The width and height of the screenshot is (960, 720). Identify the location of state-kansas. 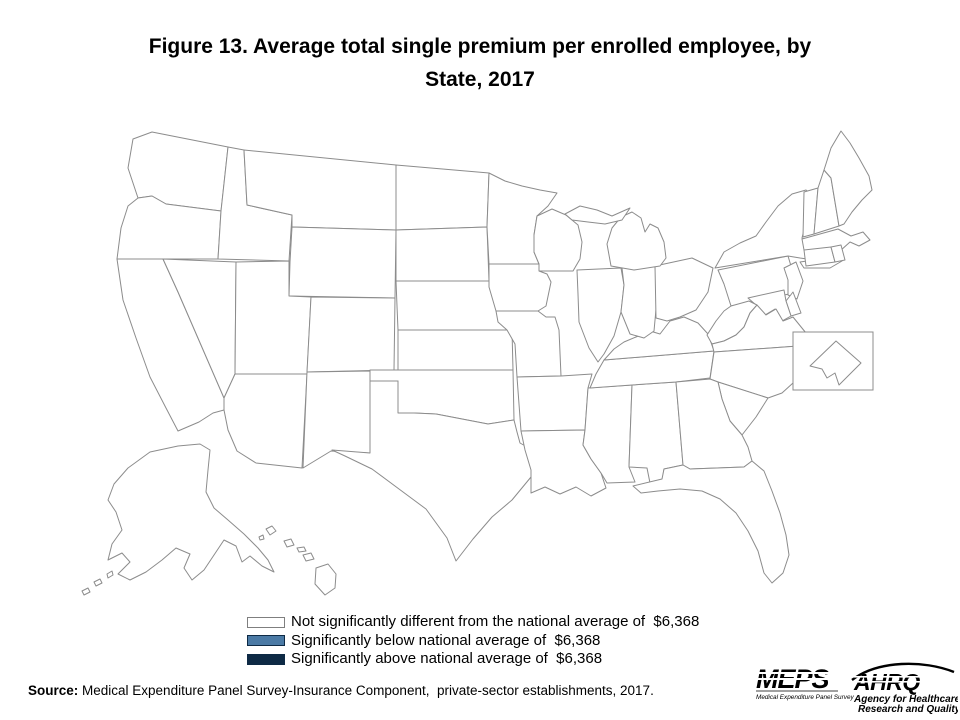
(455, 350).